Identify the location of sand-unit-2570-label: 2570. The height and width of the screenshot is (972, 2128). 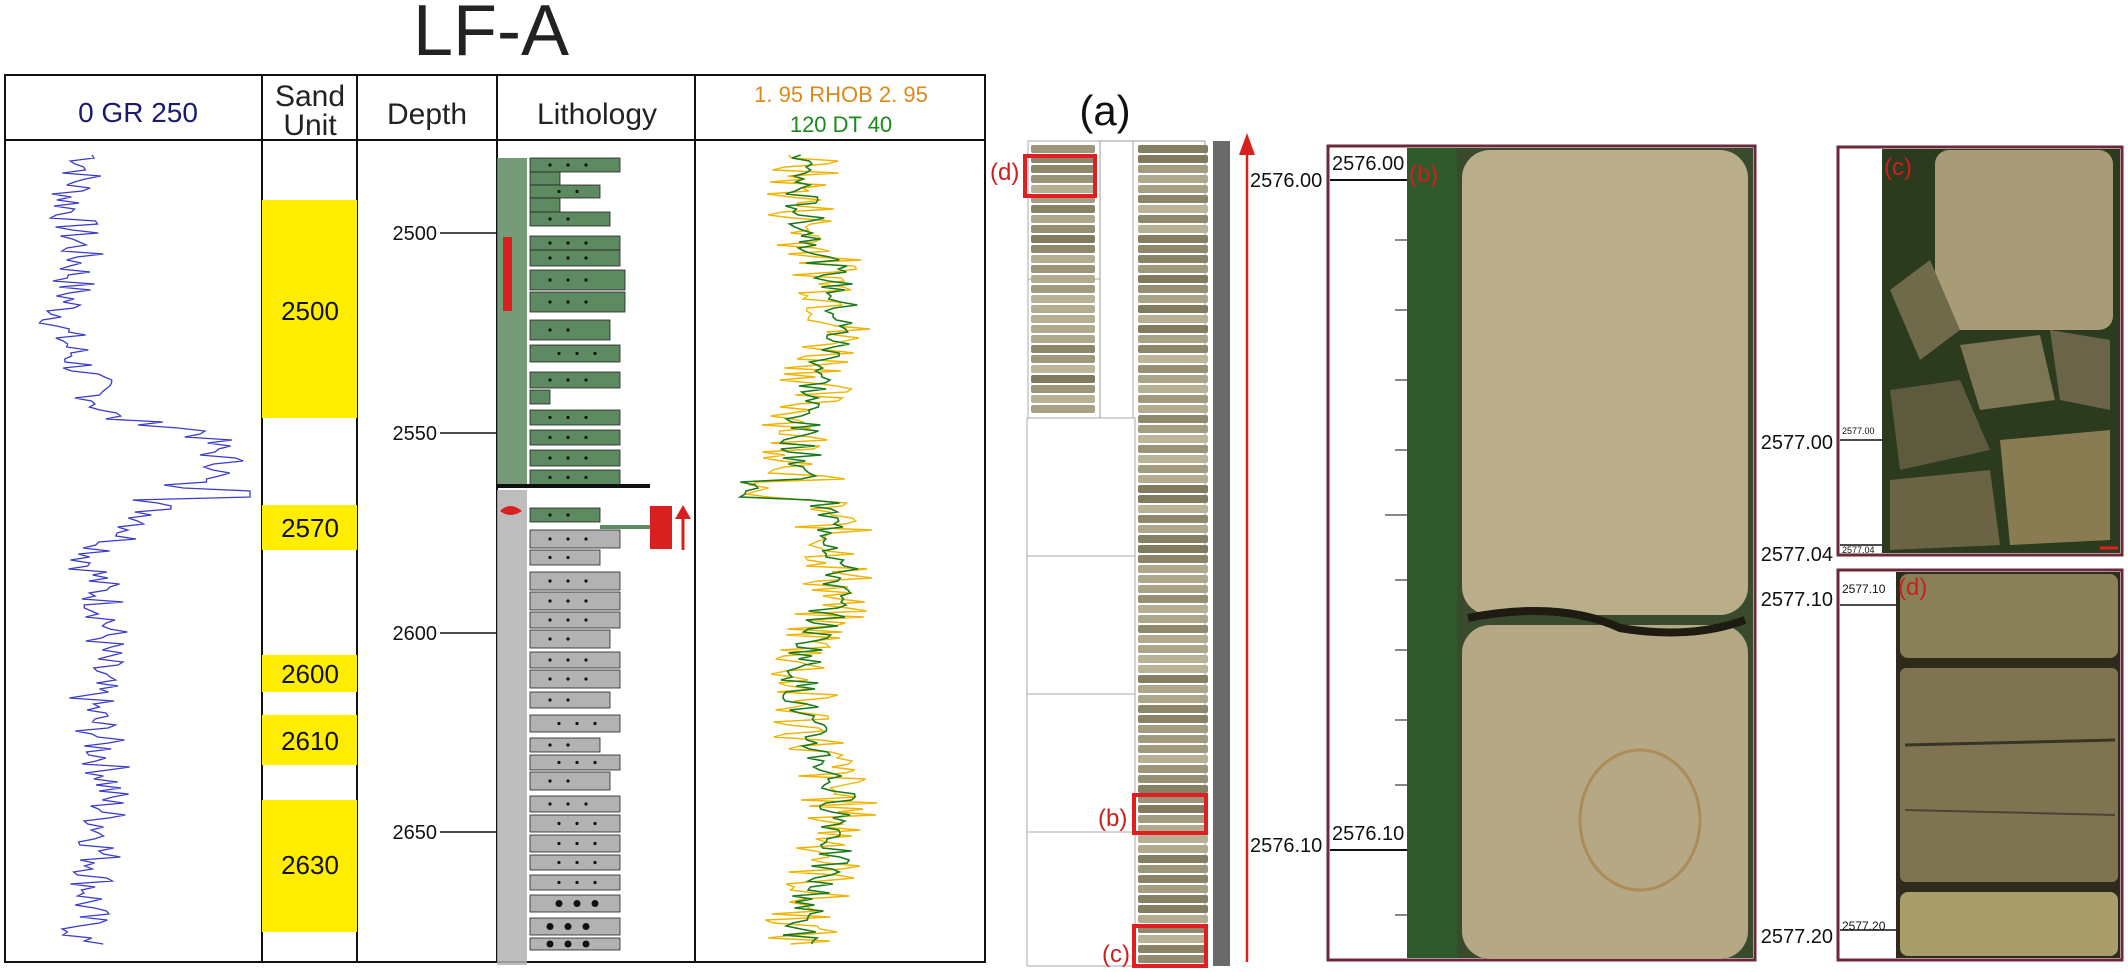
(310, 528).